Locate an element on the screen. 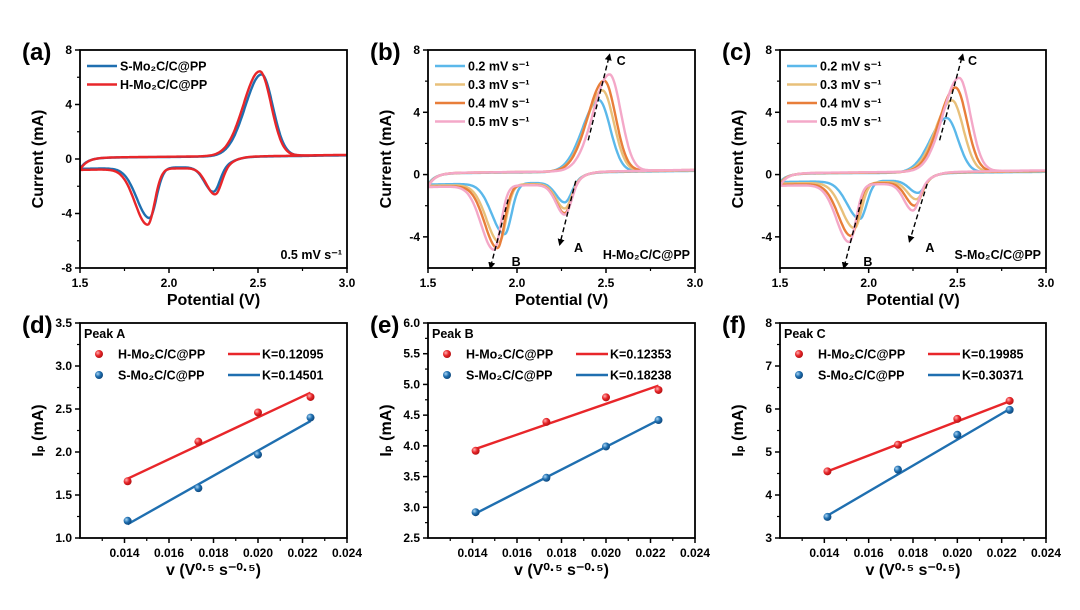 The width and height of the screenshot is (1080, 610). y-tick-label: 7 is located at coordinates (768, 366).